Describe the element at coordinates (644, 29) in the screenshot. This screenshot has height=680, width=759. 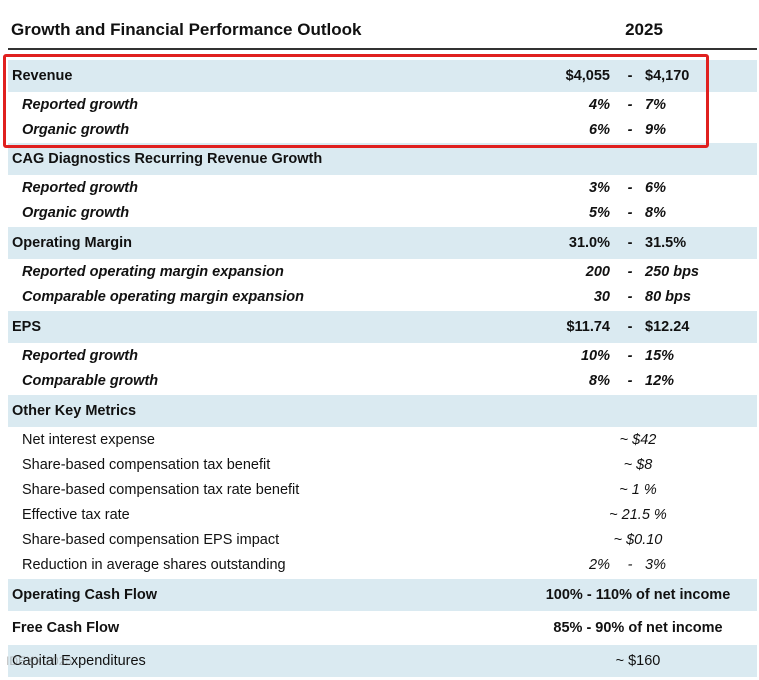
I see `year-column-header: 2025` at that location.